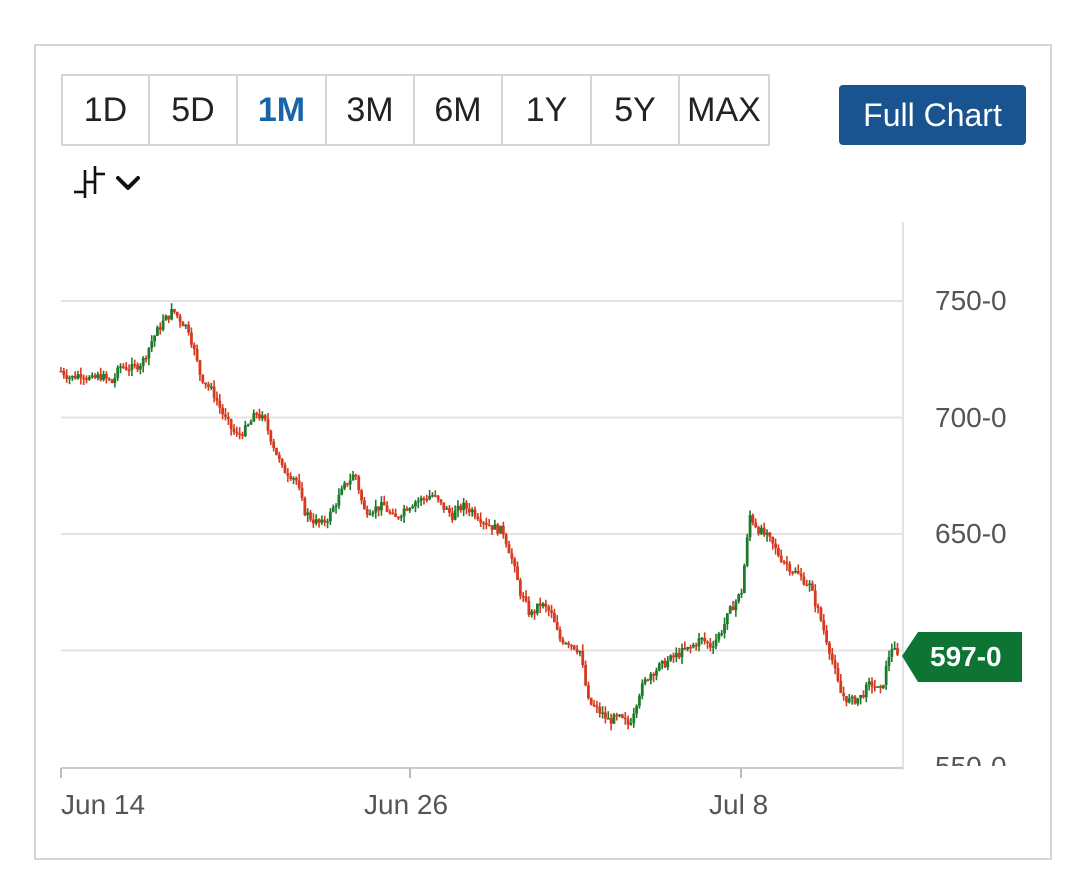 The image size is (1065, 892). Describe the element at coordinates (371, 110) in the screenshot. I see `range-3m-button: 3M` at that location.